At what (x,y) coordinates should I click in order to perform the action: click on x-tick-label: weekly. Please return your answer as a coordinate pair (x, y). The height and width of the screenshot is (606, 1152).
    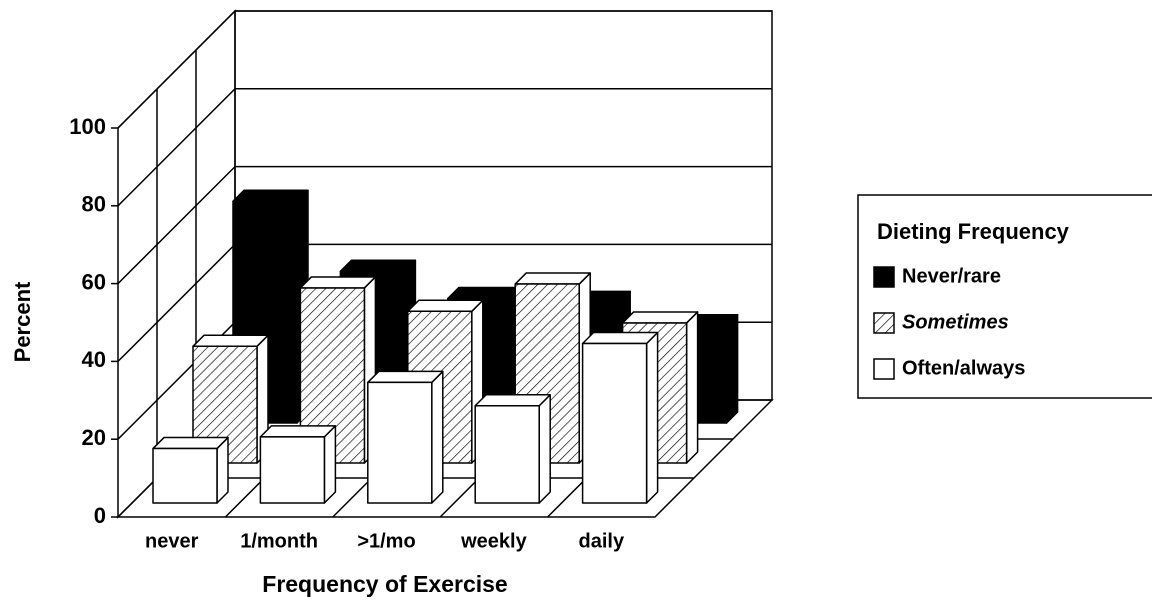
    Looking at the image, I should click on (493, 541).